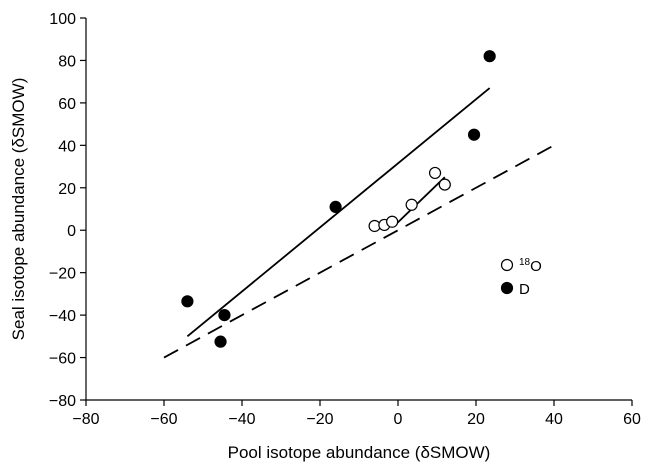 The width and height of the screenshot is (645, 468). Describe the element at coordinates (62, 401) in the screenshot. I see `y-tick-label: −80` at that location.